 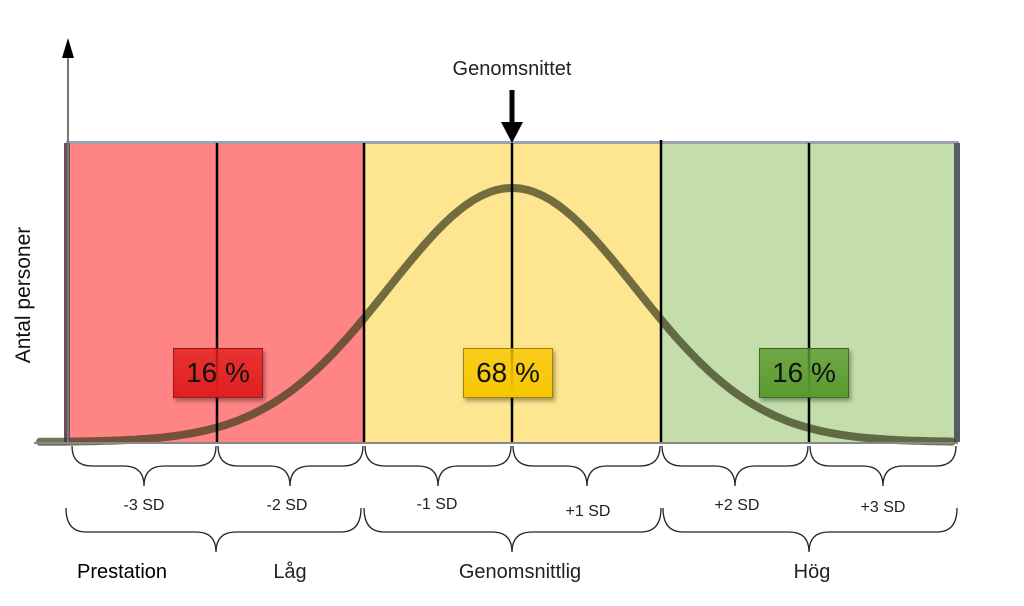 What do you see at coordinates (812, 572) in the screenshot?
I see `category-high-label: Hög` at bounding box center [812, 572].